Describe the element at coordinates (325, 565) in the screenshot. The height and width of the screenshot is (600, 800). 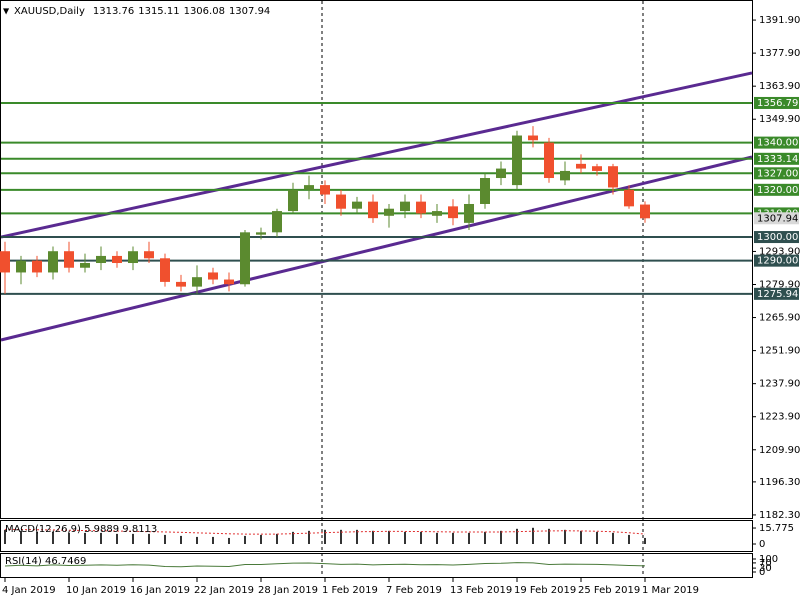
I see `rsi-line` at that location.